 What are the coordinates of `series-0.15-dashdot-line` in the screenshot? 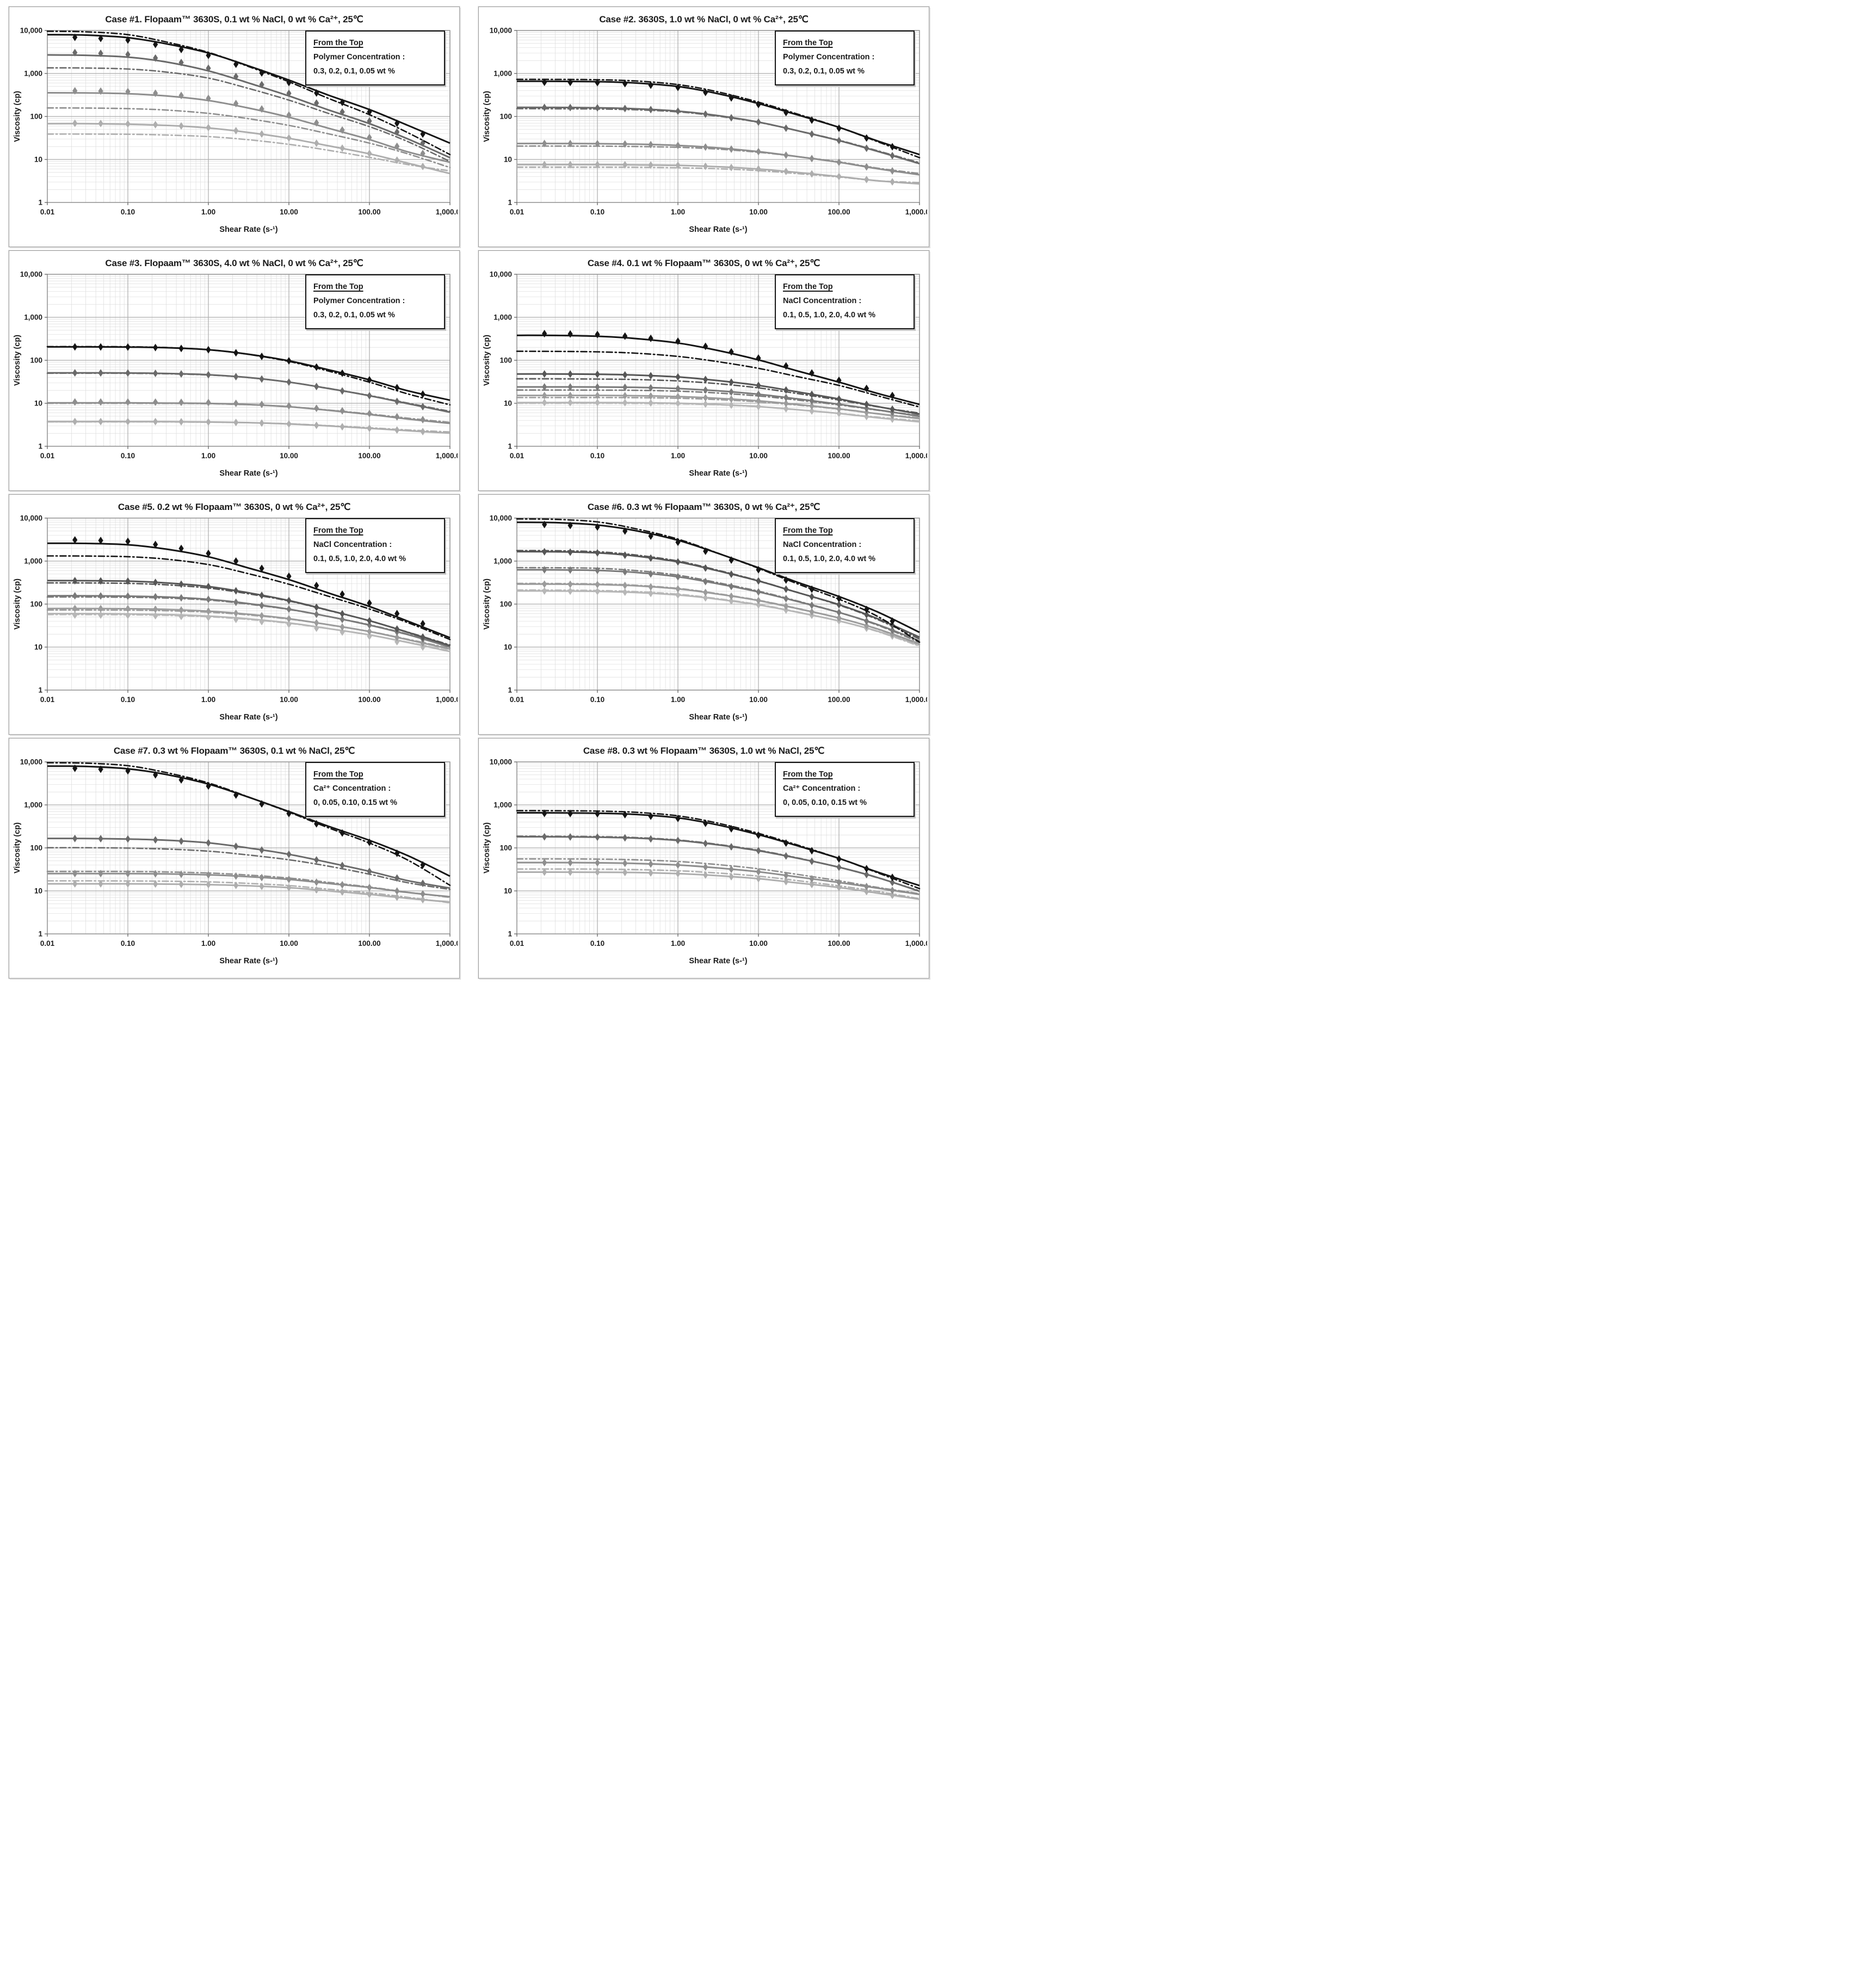 It's located at (718, 884).